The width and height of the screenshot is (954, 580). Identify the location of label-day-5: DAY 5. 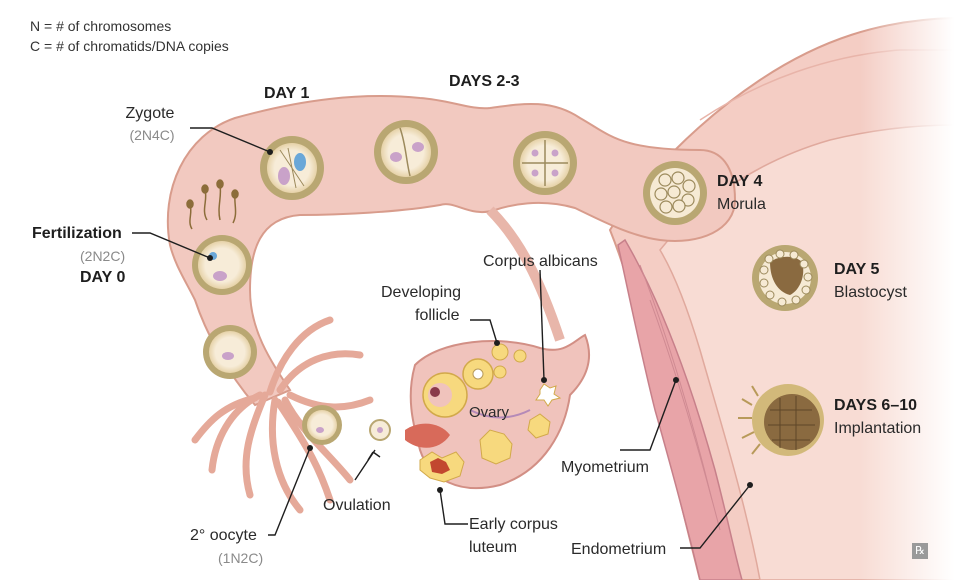
(857, 269).